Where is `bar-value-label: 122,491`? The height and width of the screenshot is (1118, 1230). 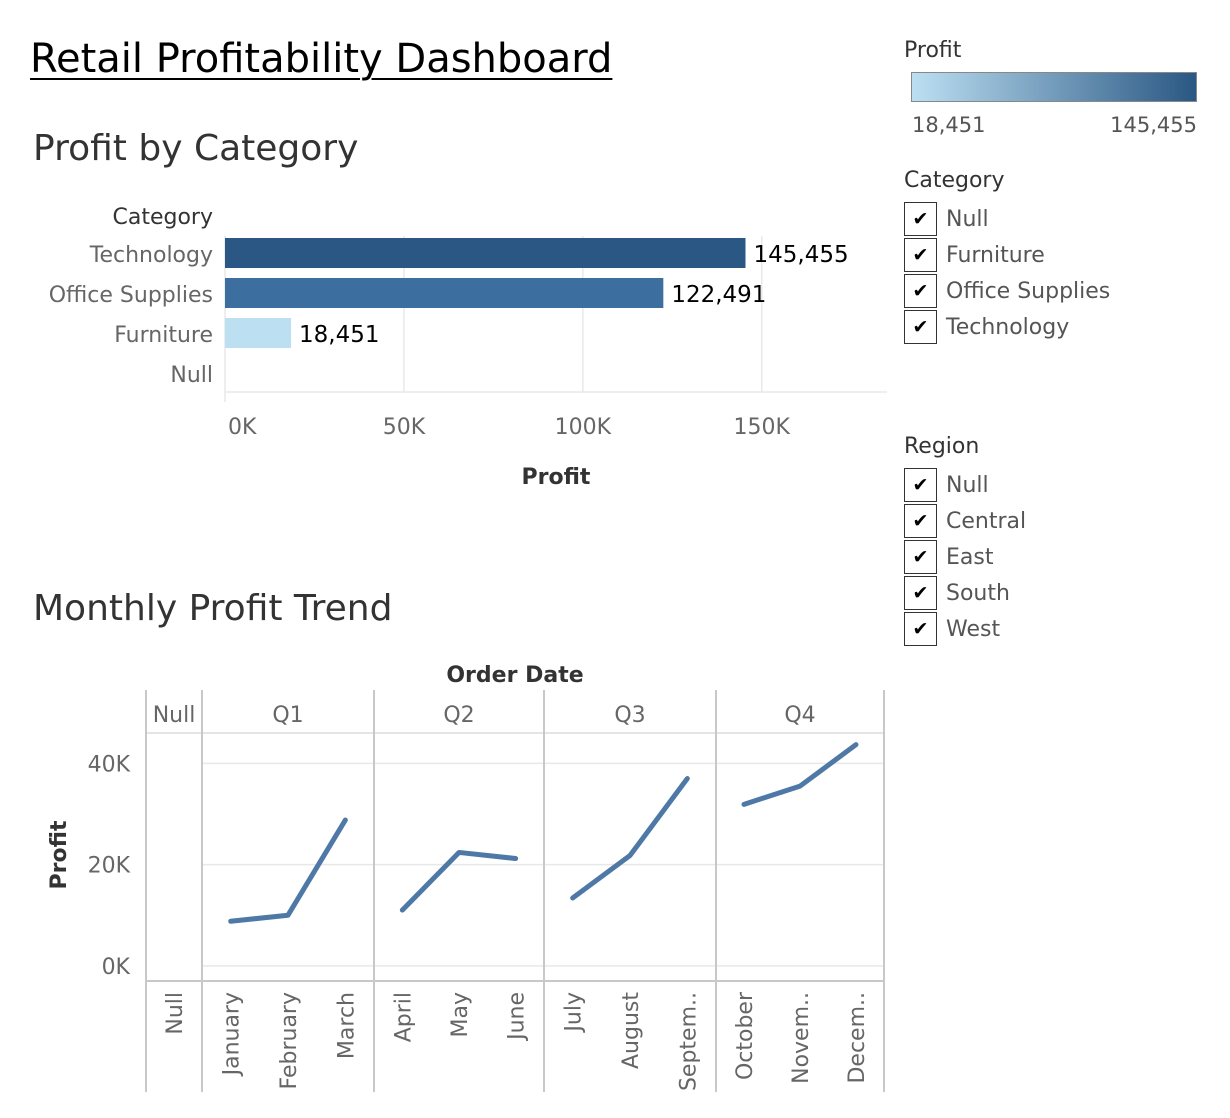
bar-value-label: 122,491 is located at coordinates (718, 295).